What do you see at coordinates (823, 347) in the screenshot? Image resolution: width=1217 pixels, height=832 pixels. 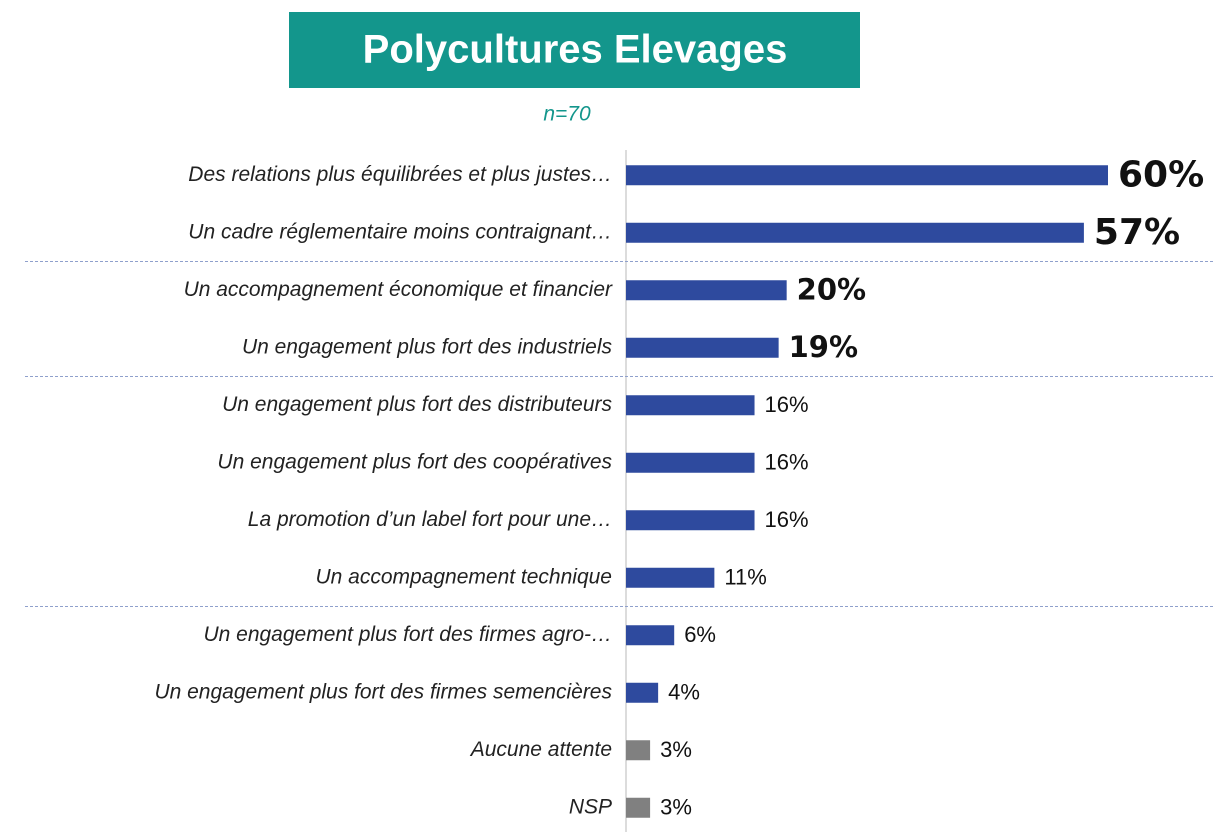 I see `value-label: 19%` at bounding box center [823, 347].